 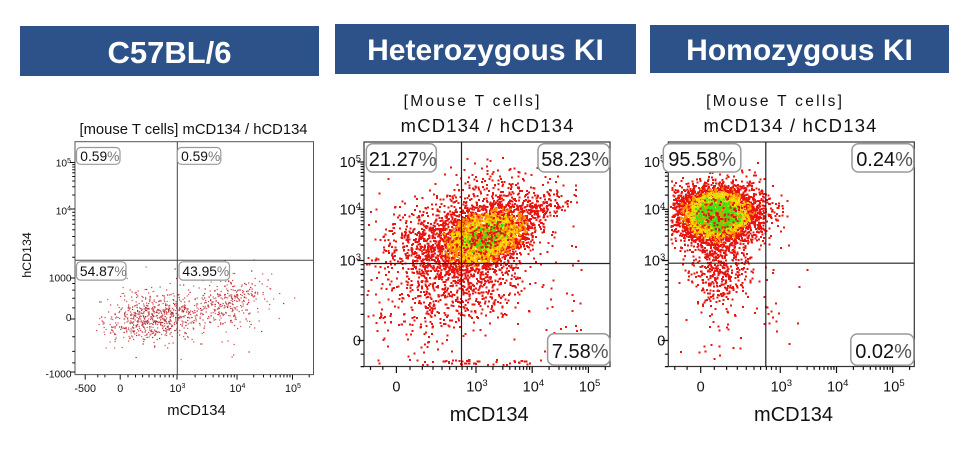 I want to click on svg-text: 0.02%, so click(x=883, y=352).